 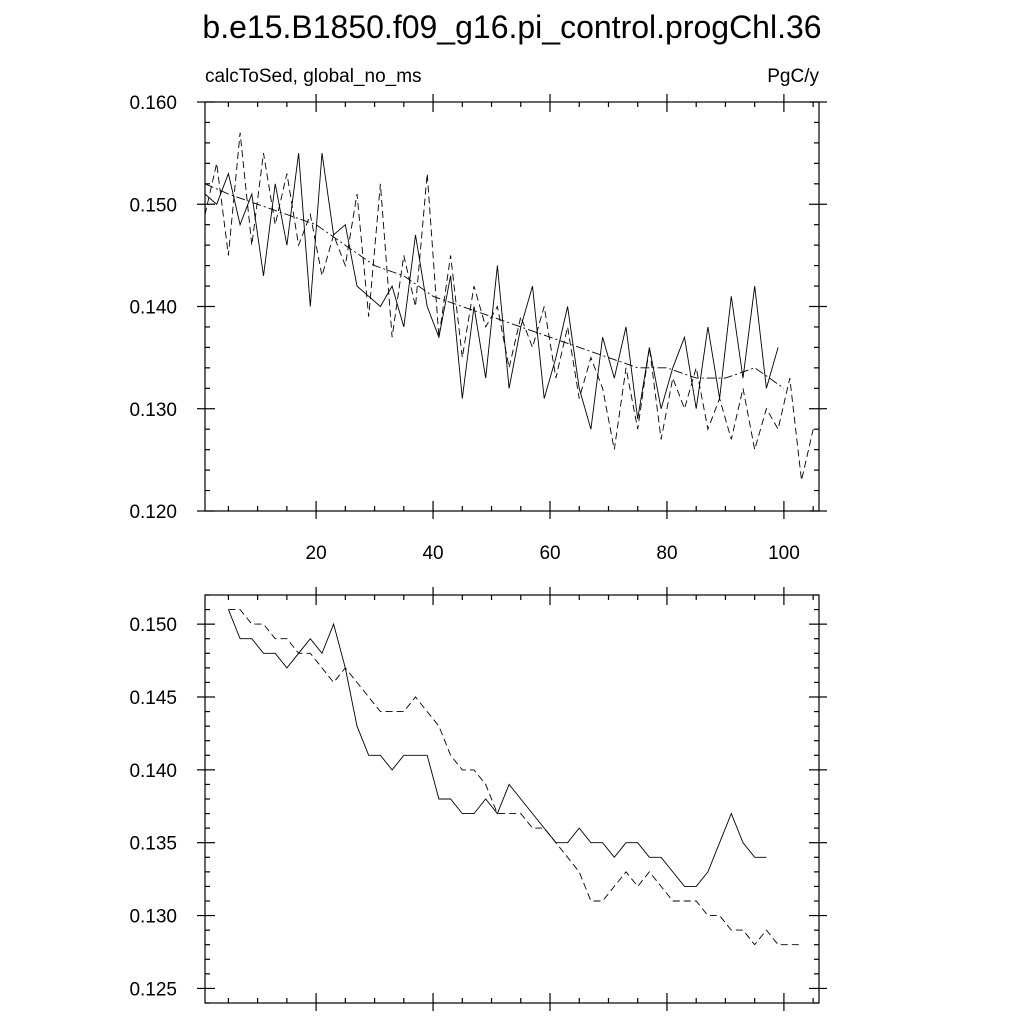 I want to click on top-x-tick-label: 80, so click(x=666, y=553).